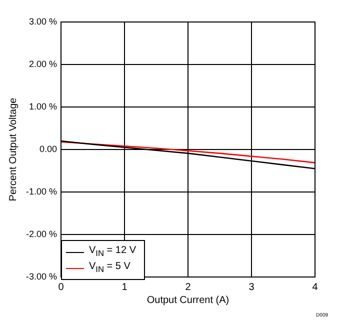 This screenshot has height=328, width=344. Describe the element at coordinates (42, 21) in the screenshot. I see `y-tick-label: 3.00 %` at that location.